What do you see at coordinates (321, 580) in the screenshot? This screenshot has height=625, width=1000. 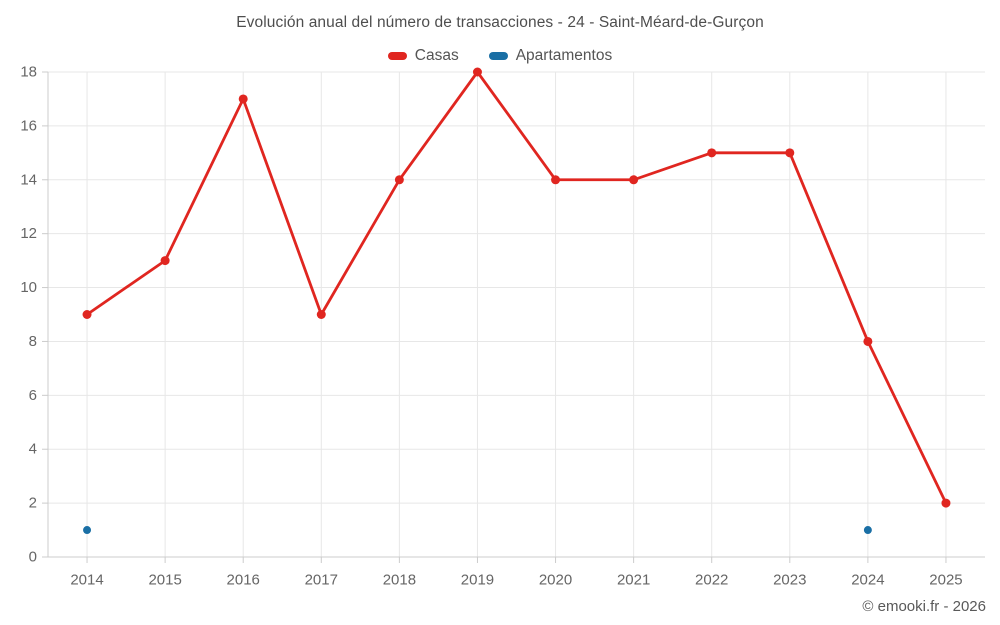 I see `svg-text: 2017` at bounding box center [321, 580].